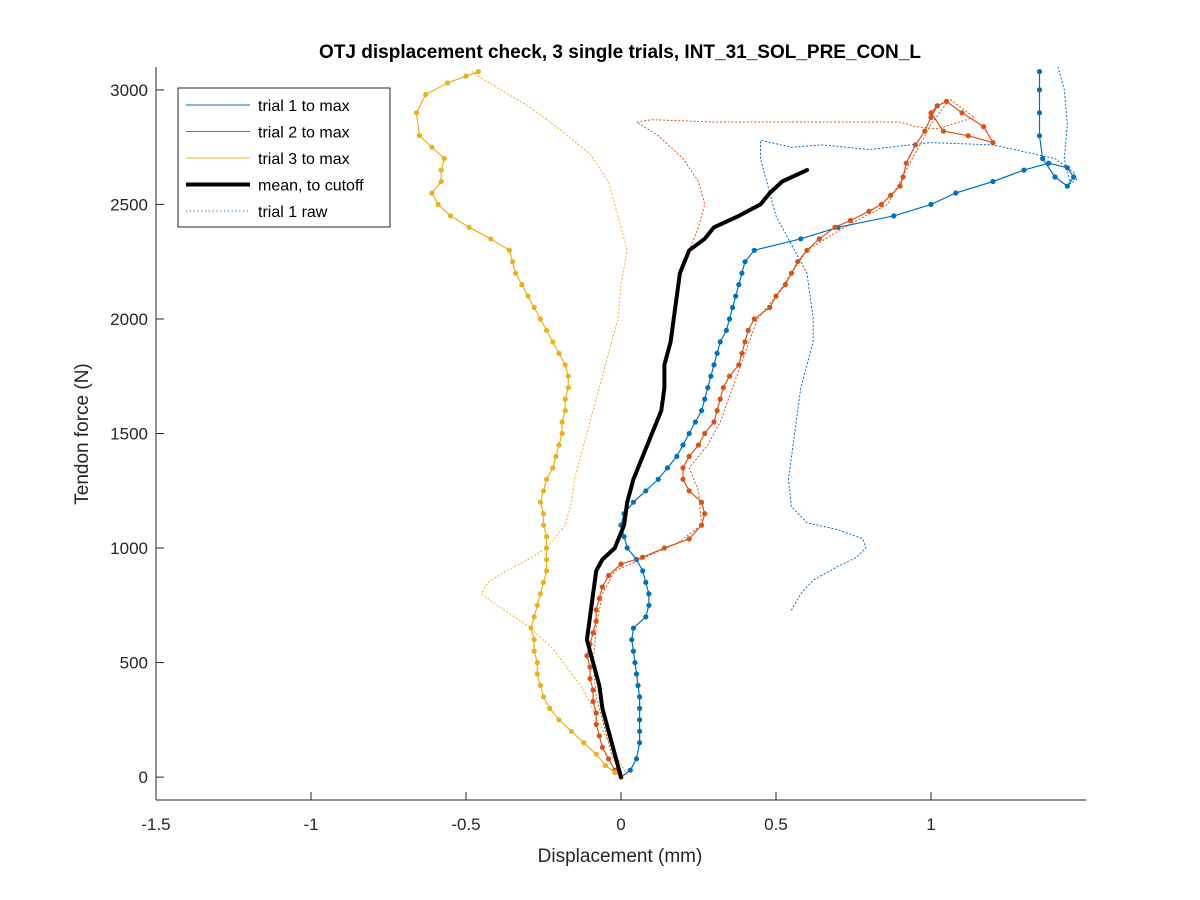  What do you see at coordinates (304, 106) in the screenshot?
I see `legend-label: trial 1 to max` at bounding box center [304, 106].